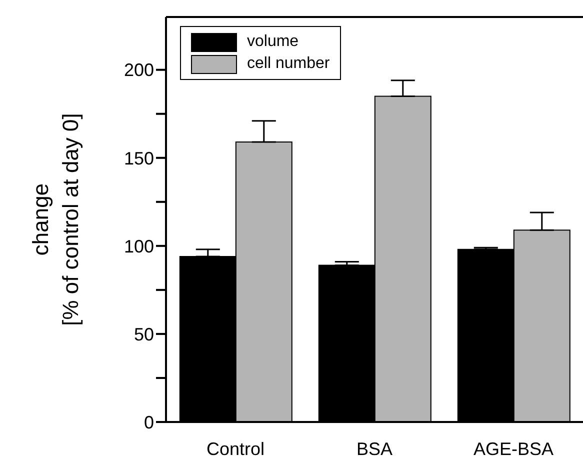 Image resolution: width=583 pixels, height=472 pixels. What do you see at coordinates (144, 334) in the screenshot?
I see `y-tick-label: 50` at bounding box center [144, 334].